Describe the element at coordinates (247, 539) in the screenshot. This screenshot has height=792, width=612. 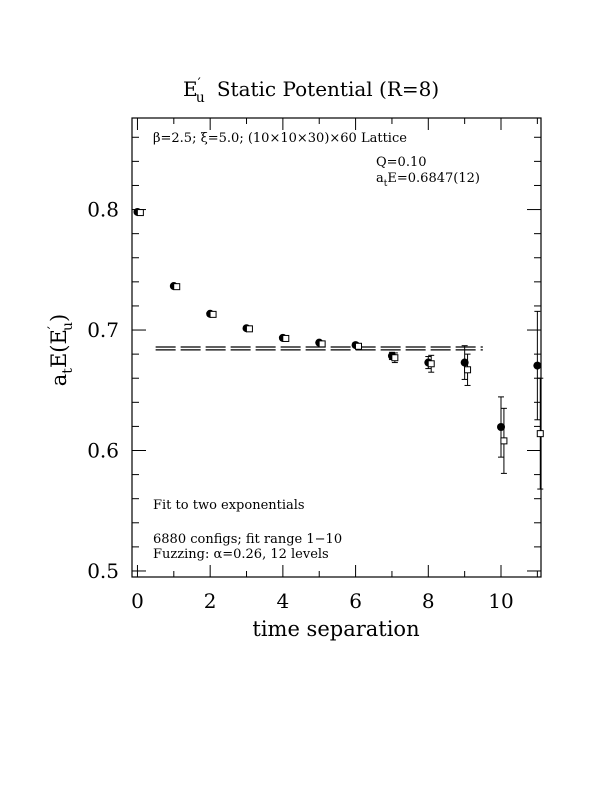
I see `configs-annotation: 6880 configs; fit range 1−10` at that location.